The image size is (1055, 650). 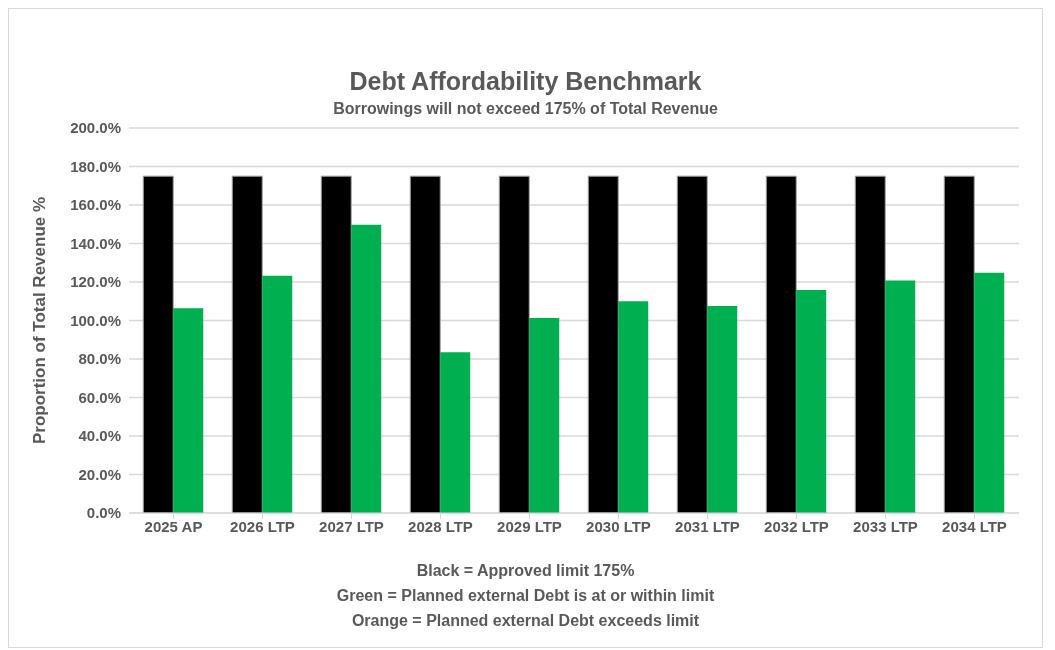 I want to click on chart-title: Debt Affordability Benchmark, so click(x=525, y=81).